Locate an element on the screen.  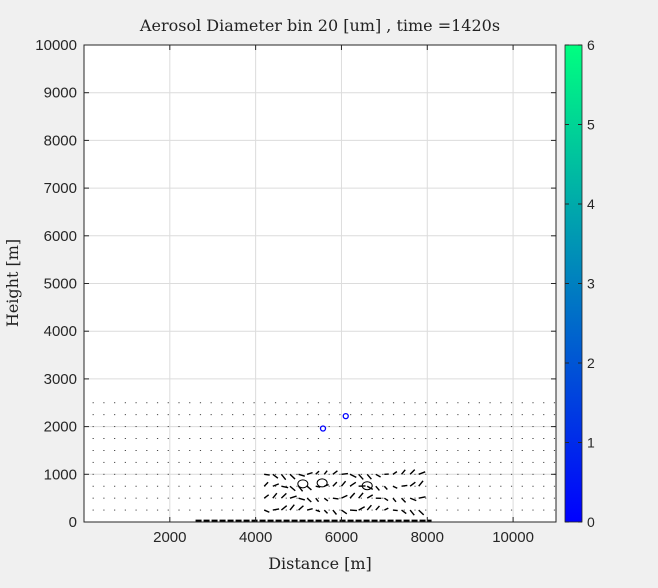
colorbar-tick-label: 0 is located at coordinates (591, 522).